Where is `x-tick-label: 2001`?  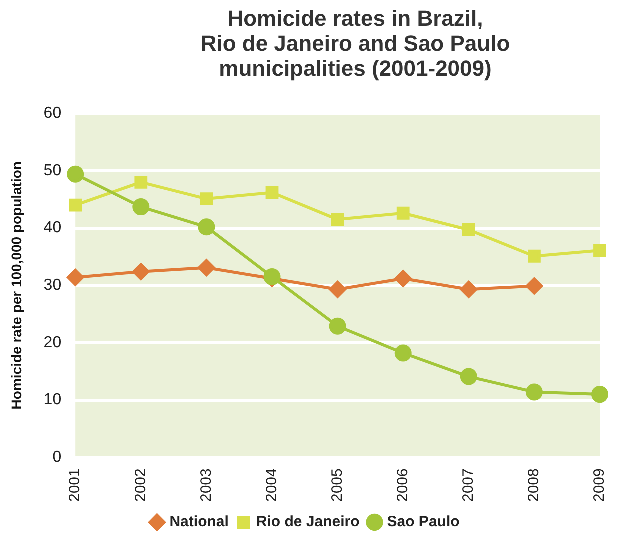
x-tick-label: 2001 is located at coordinates (75, 485).